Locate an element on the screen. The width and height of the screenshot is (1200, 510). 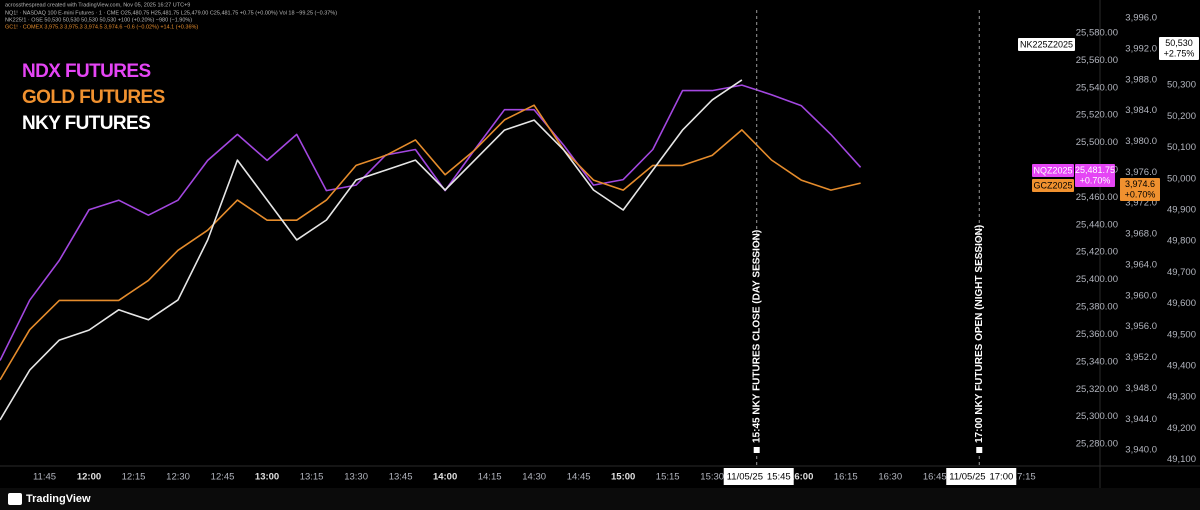
y-tick-label: 49,100 is located at coordinates (1181, 459).